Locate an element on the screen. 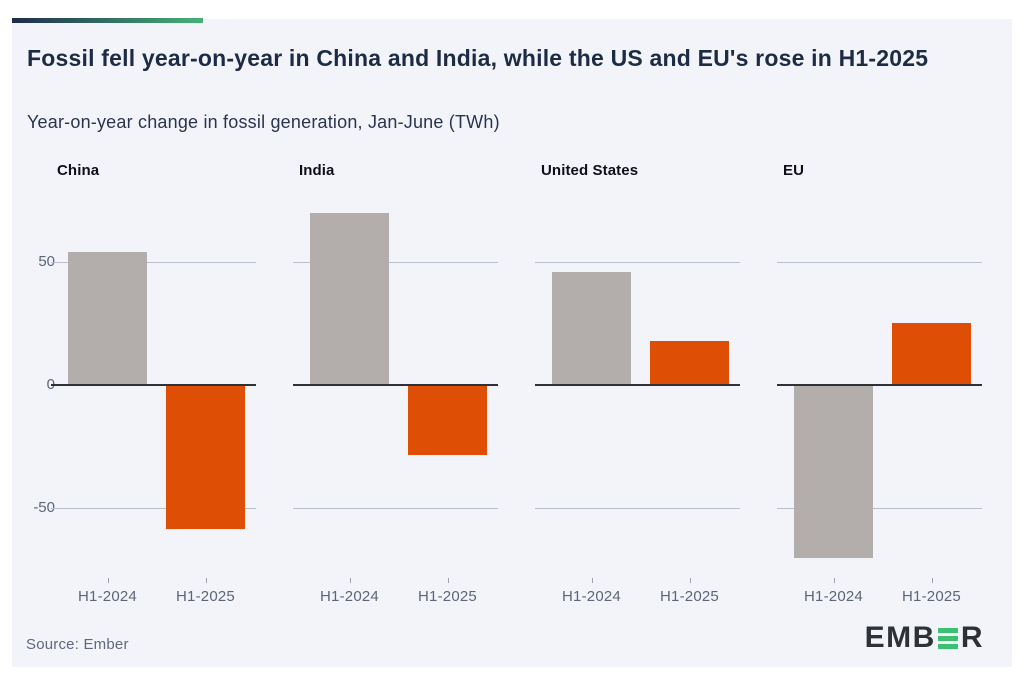 This screenshot has width=1026, height=688. panel-title-india: India is located at coordinates (317, 170).